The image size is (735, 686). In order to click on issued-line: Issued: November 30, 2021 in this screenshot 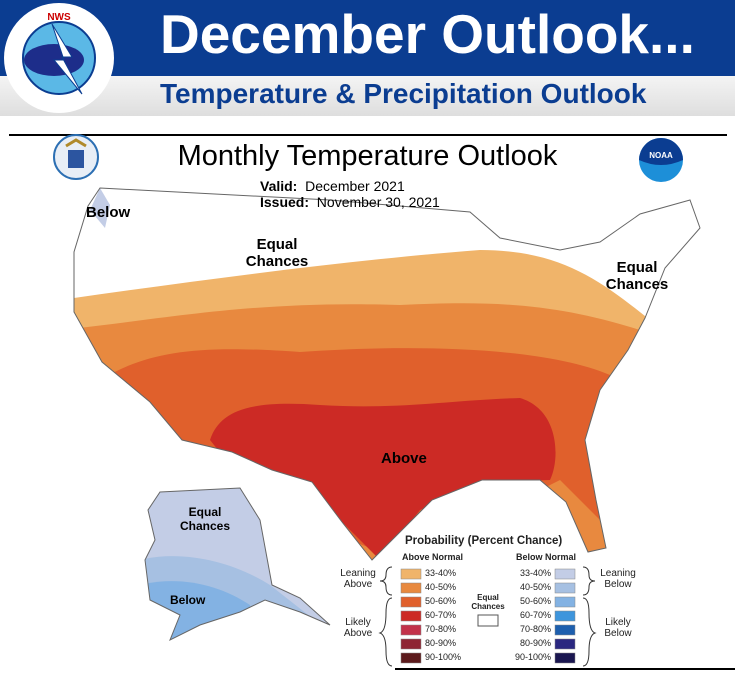, I will do `click(350, 202)`.